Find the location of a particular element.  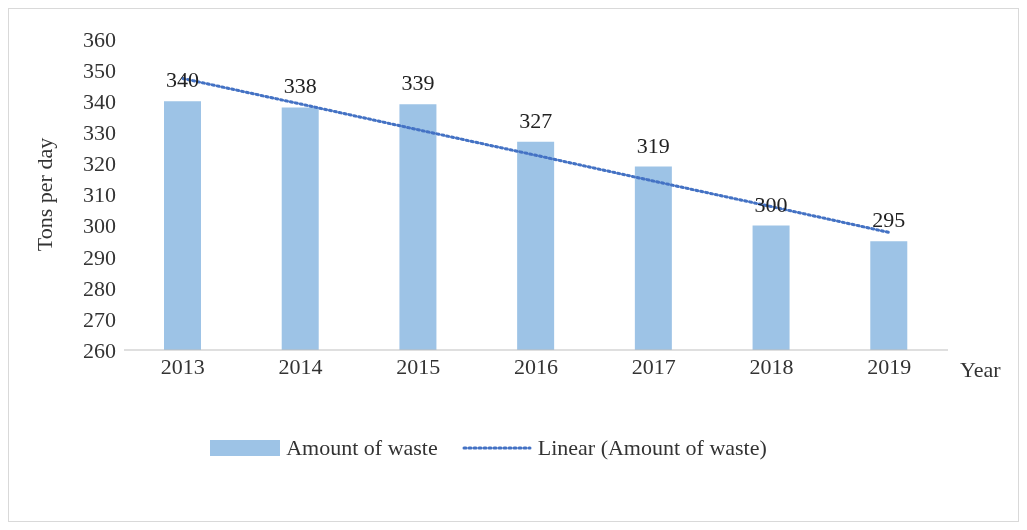

y-tick-label: 290 is located at coordinates (99, 257).